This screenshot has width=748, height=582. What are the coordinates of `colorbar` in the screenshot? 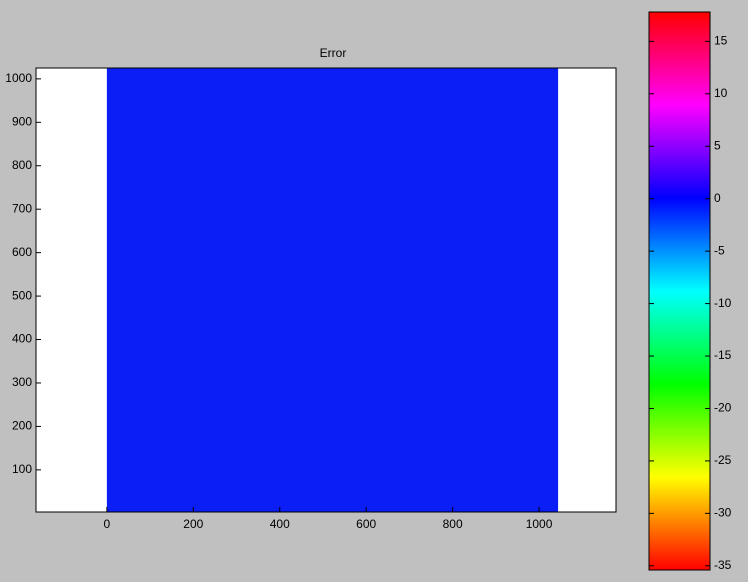 It's located at (679, 291).